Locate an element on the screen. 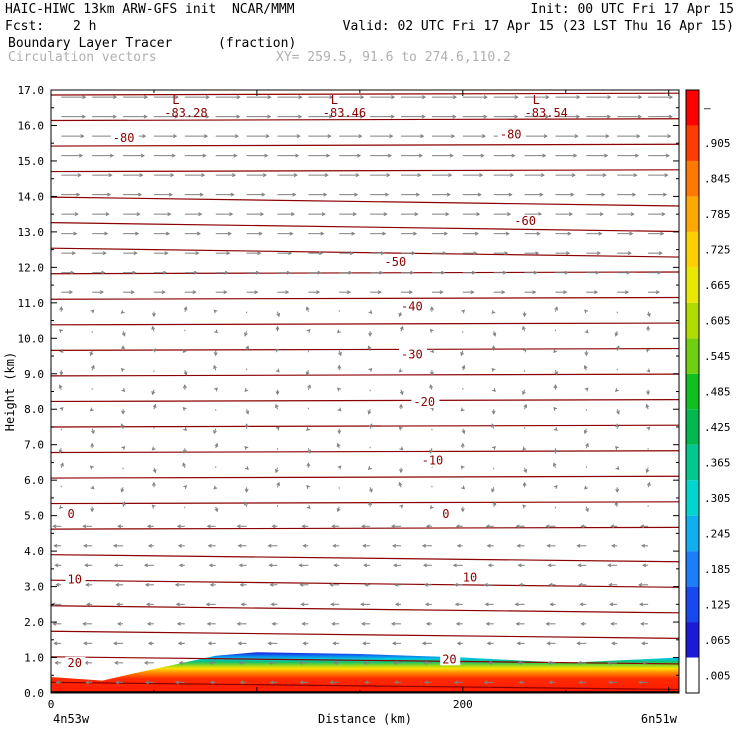 The width and height of the screenshot is (740, 740). contour-label: -40 is located at coordinates (412, 306).